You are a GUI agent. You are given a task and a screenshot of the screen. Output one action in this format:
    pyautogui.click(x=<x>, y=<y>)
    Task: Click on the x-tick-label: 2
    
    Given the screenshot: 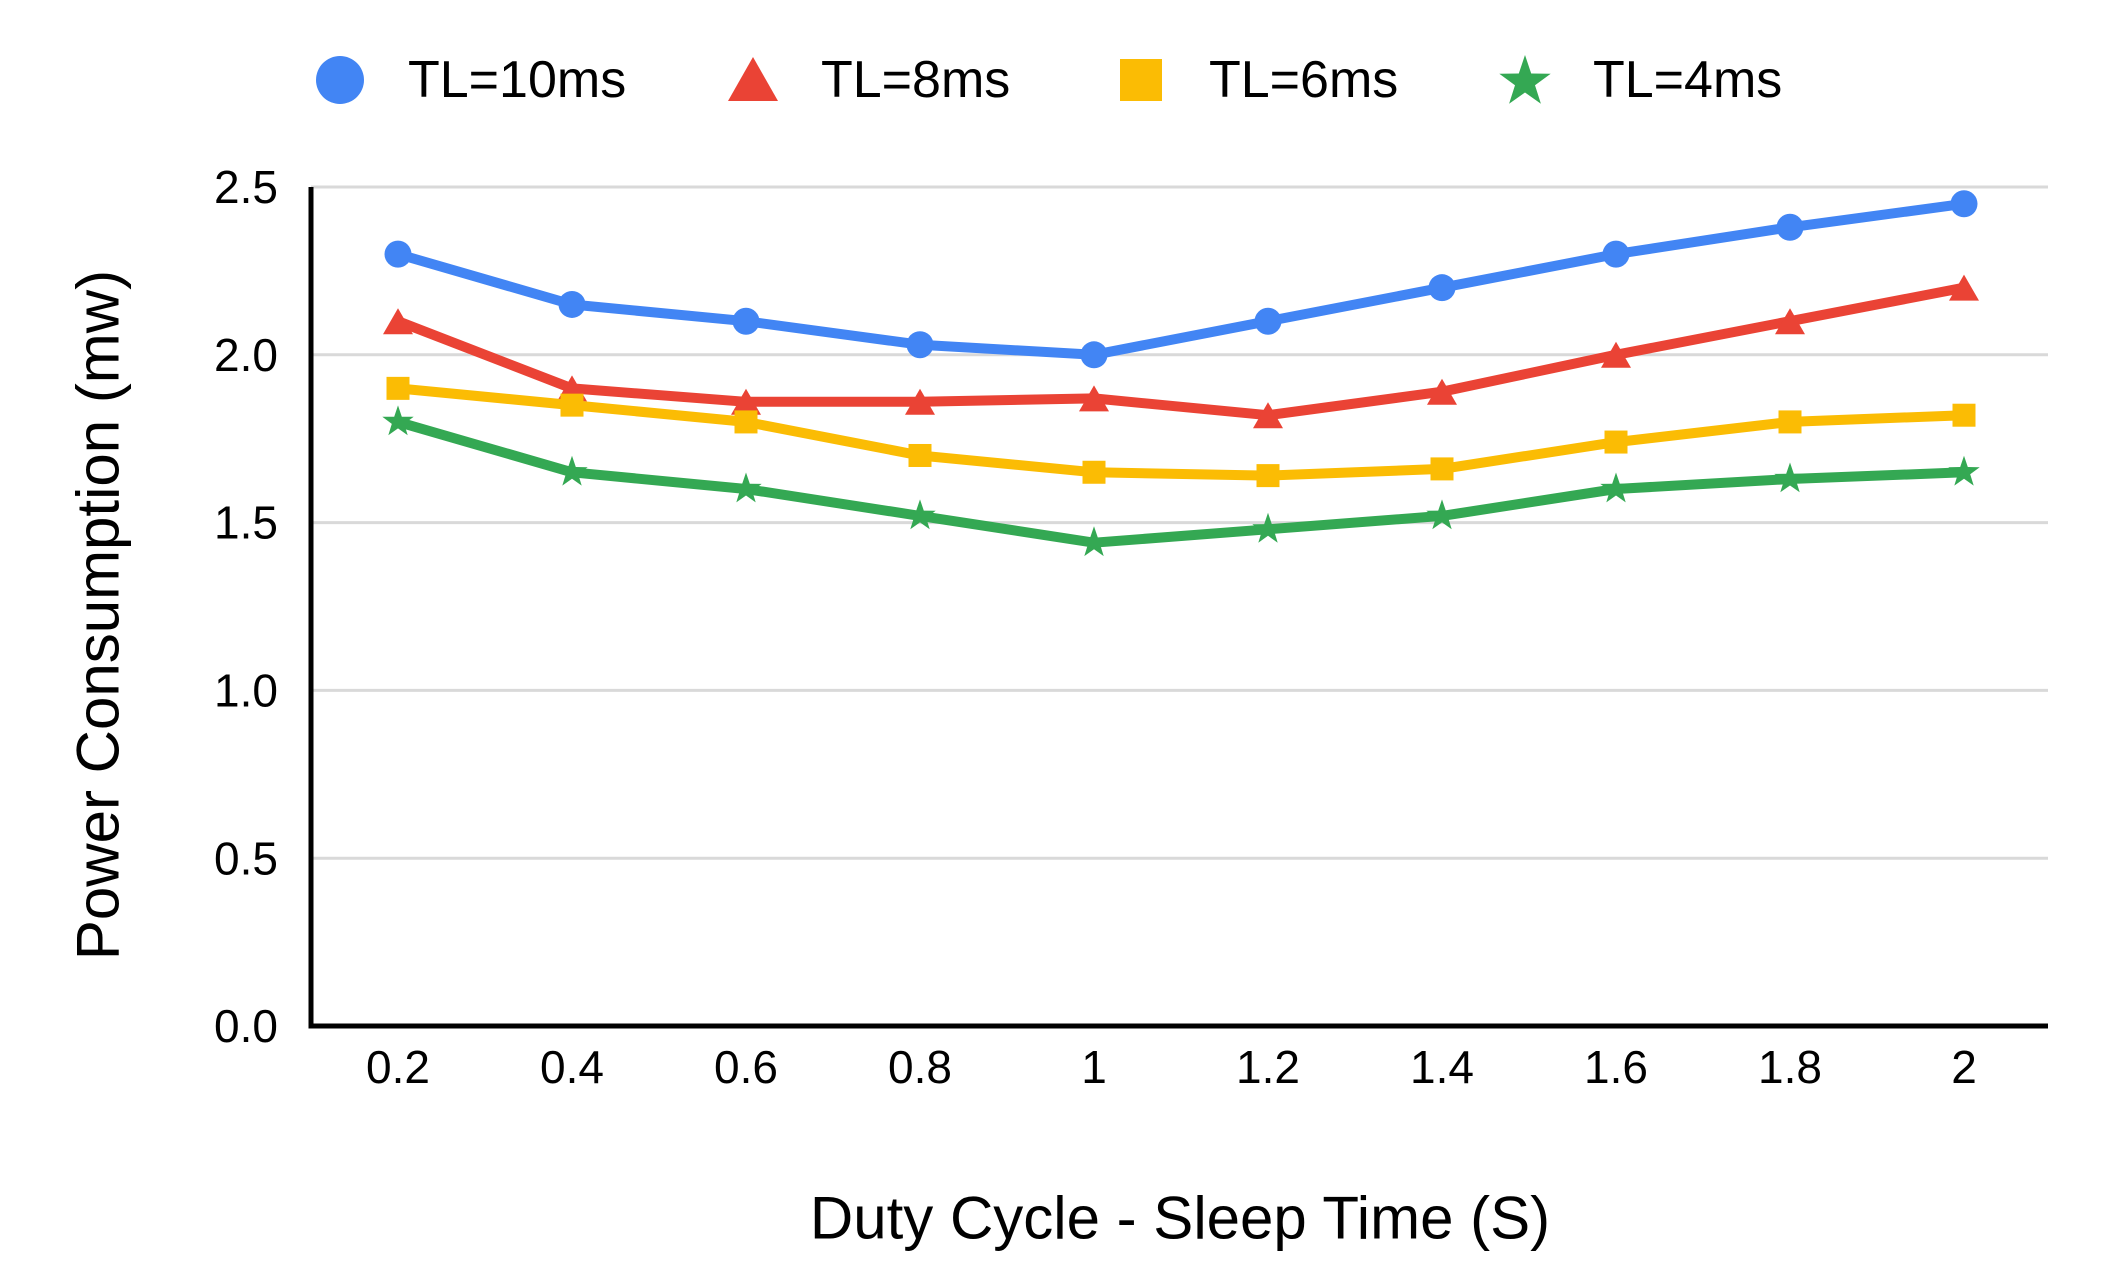 What is the action you would take?
    pyautogui.click(x=1964, y=1067)
    